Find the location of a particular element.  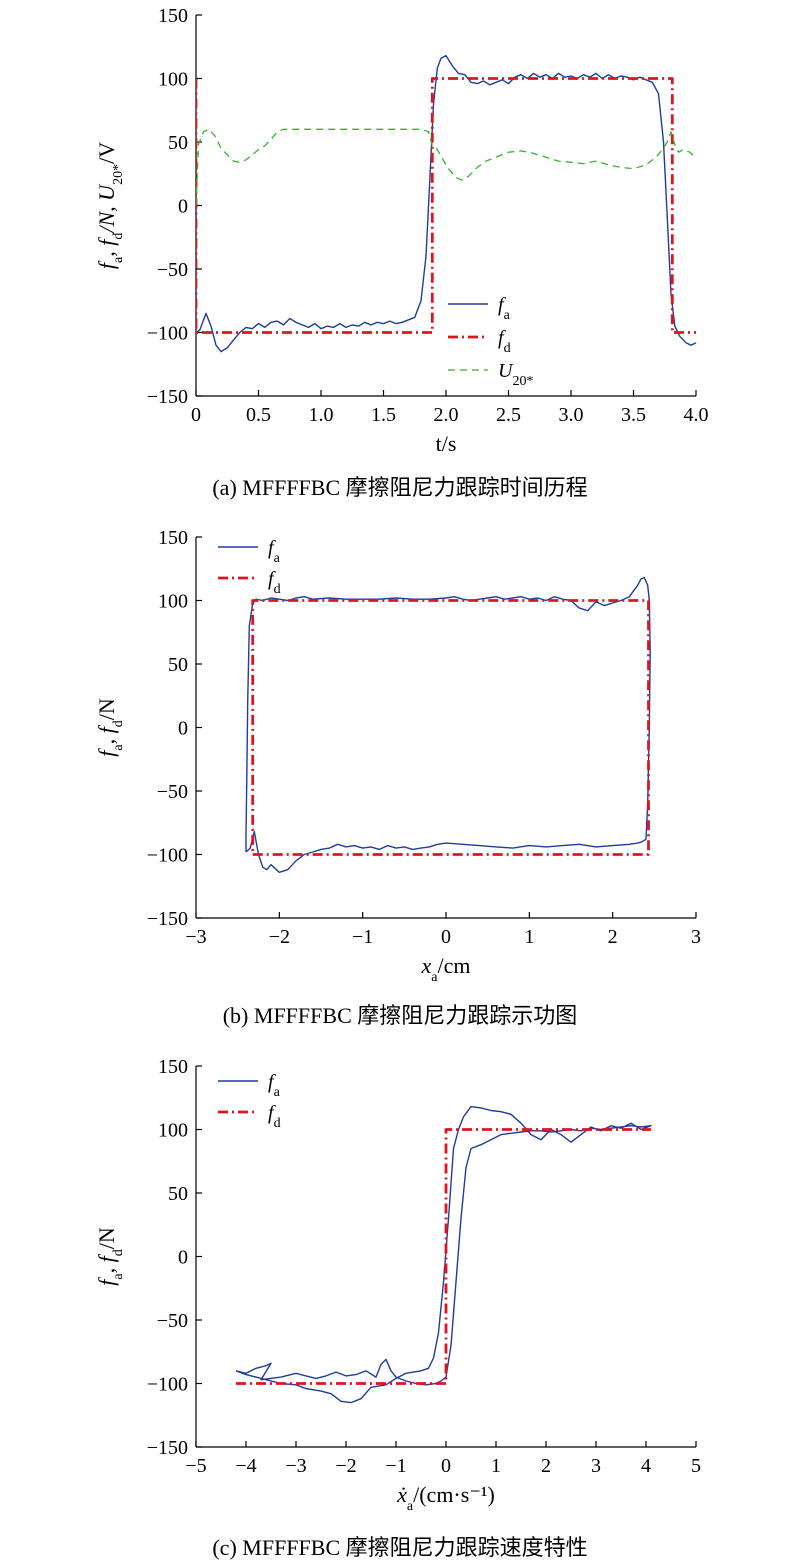

x-tick-label: 4 is located at coordinates (646, 1466).